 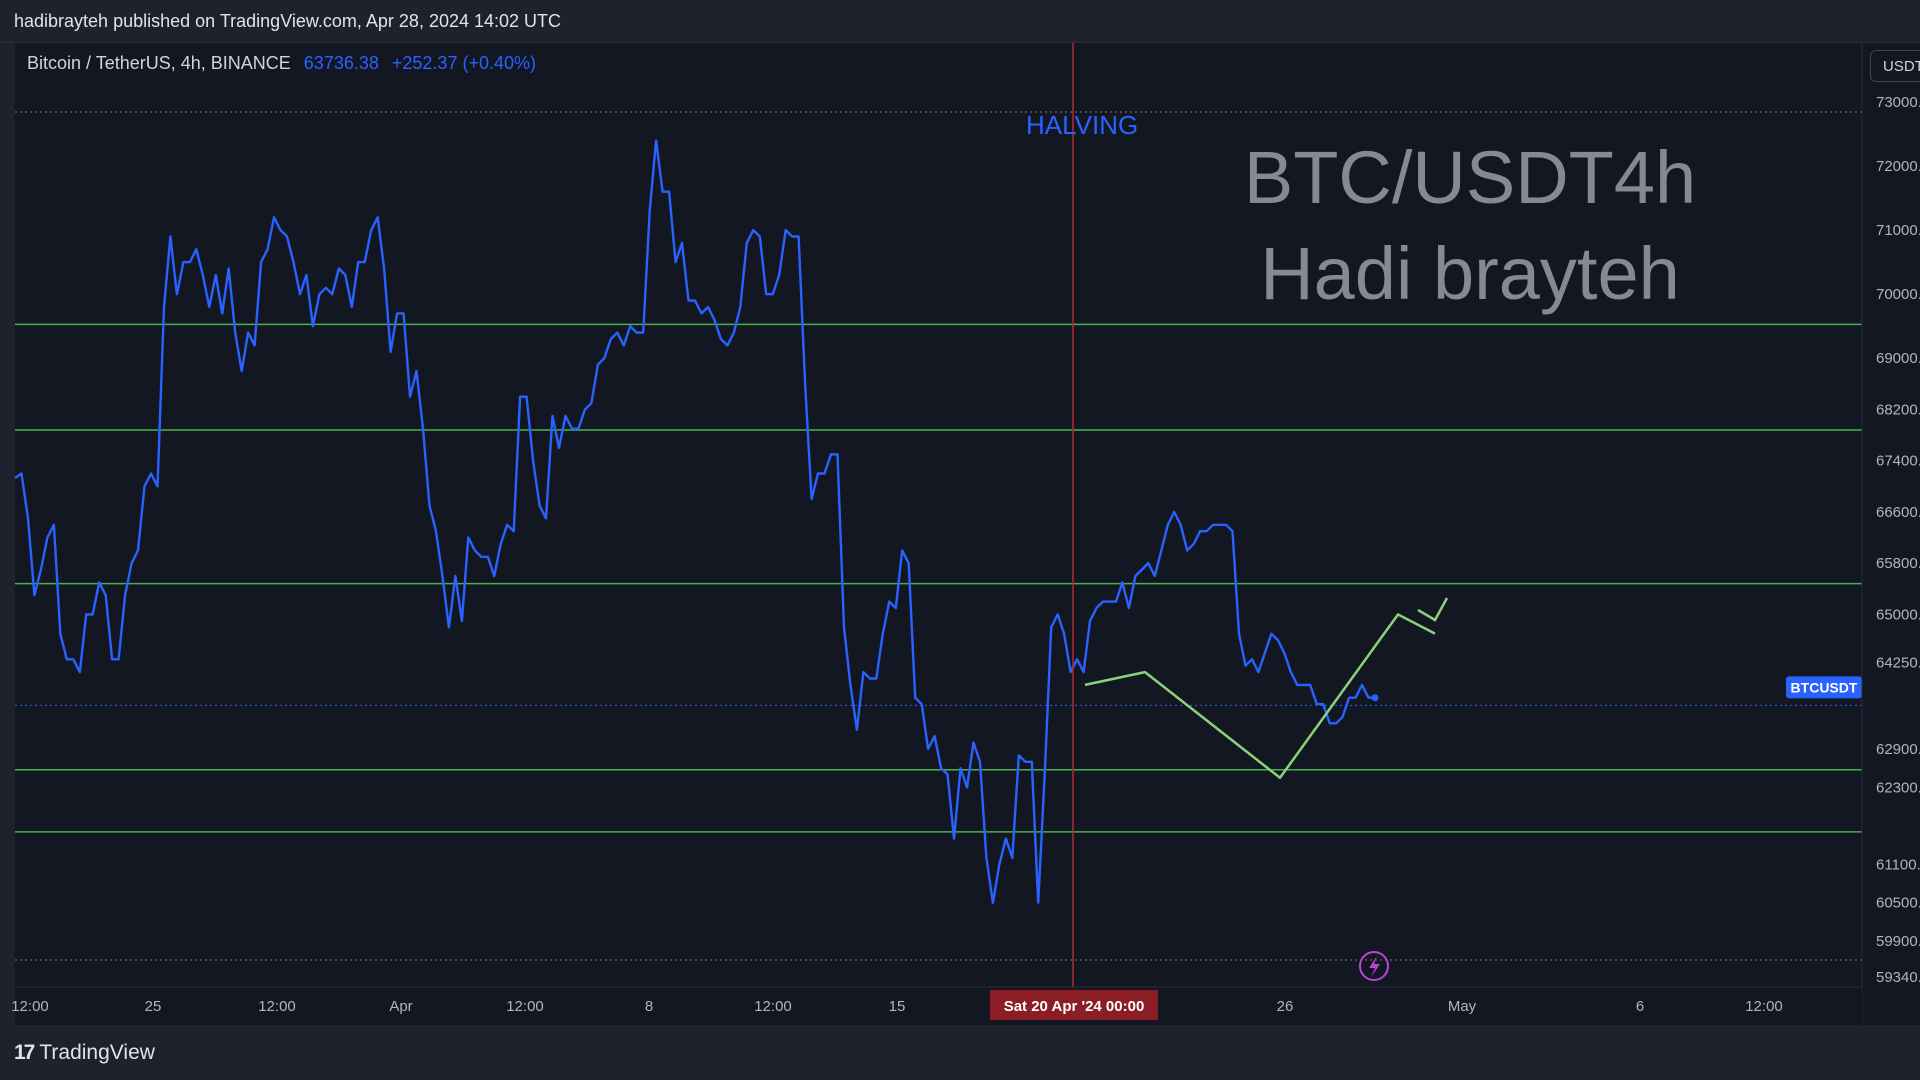 What do you see at coordinates (960, 1053) in the screenshot?
I see `footer-bar` at bounding box center [960, 1053].